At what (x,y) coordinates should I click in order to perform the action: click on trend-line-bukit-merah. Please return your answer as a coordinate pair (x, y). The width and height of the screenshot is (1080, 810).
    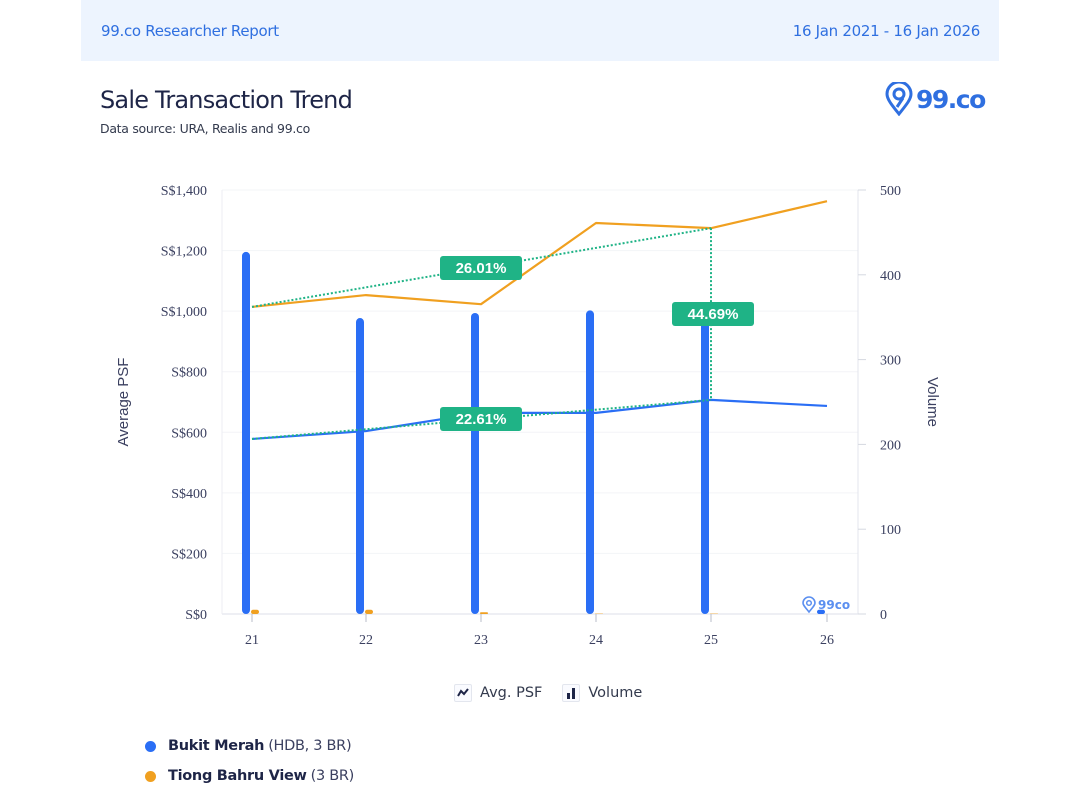
    Looking at the image, I should click on (481, 419).